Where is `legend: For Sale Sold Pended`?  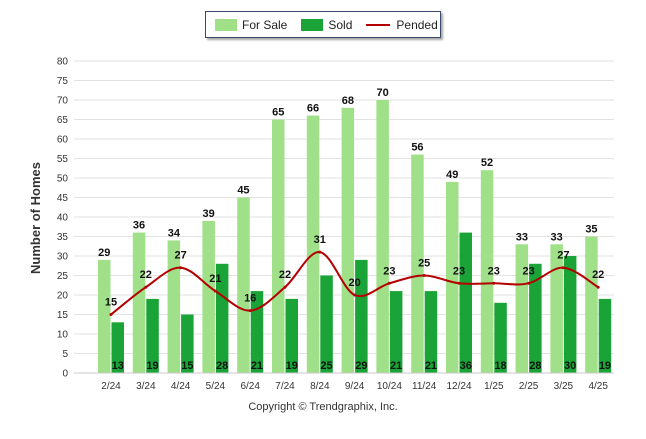
legend: For Sale Sold Pended is located at coordinates (323, 24).